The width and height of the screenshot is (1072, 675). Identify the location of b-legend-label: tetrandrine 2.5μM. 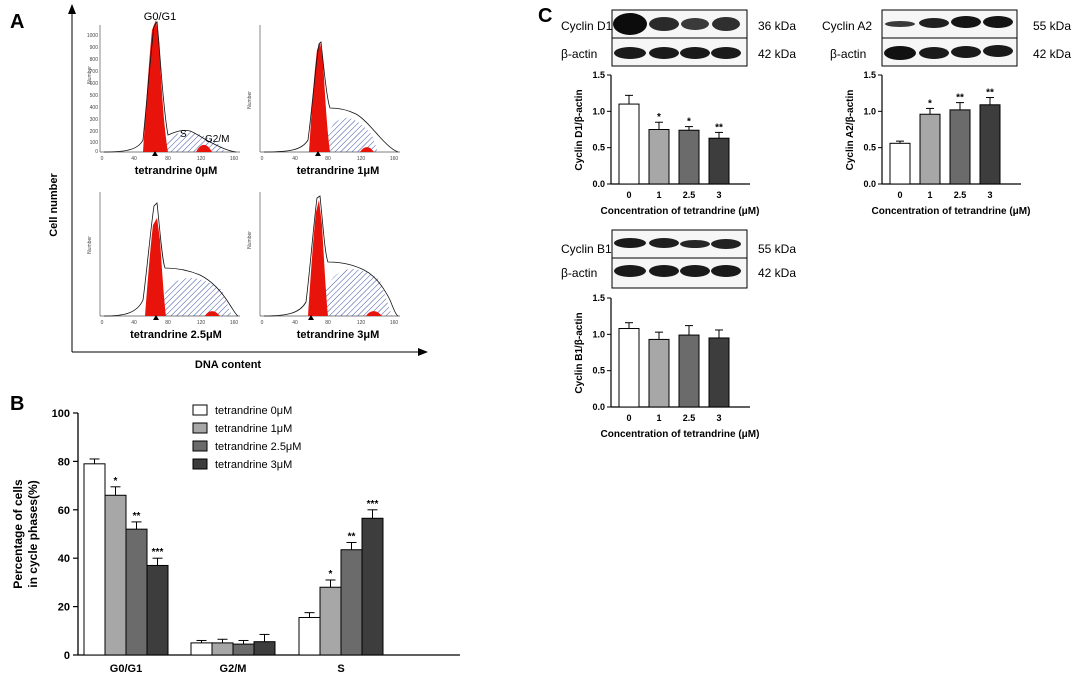
(258, 447).